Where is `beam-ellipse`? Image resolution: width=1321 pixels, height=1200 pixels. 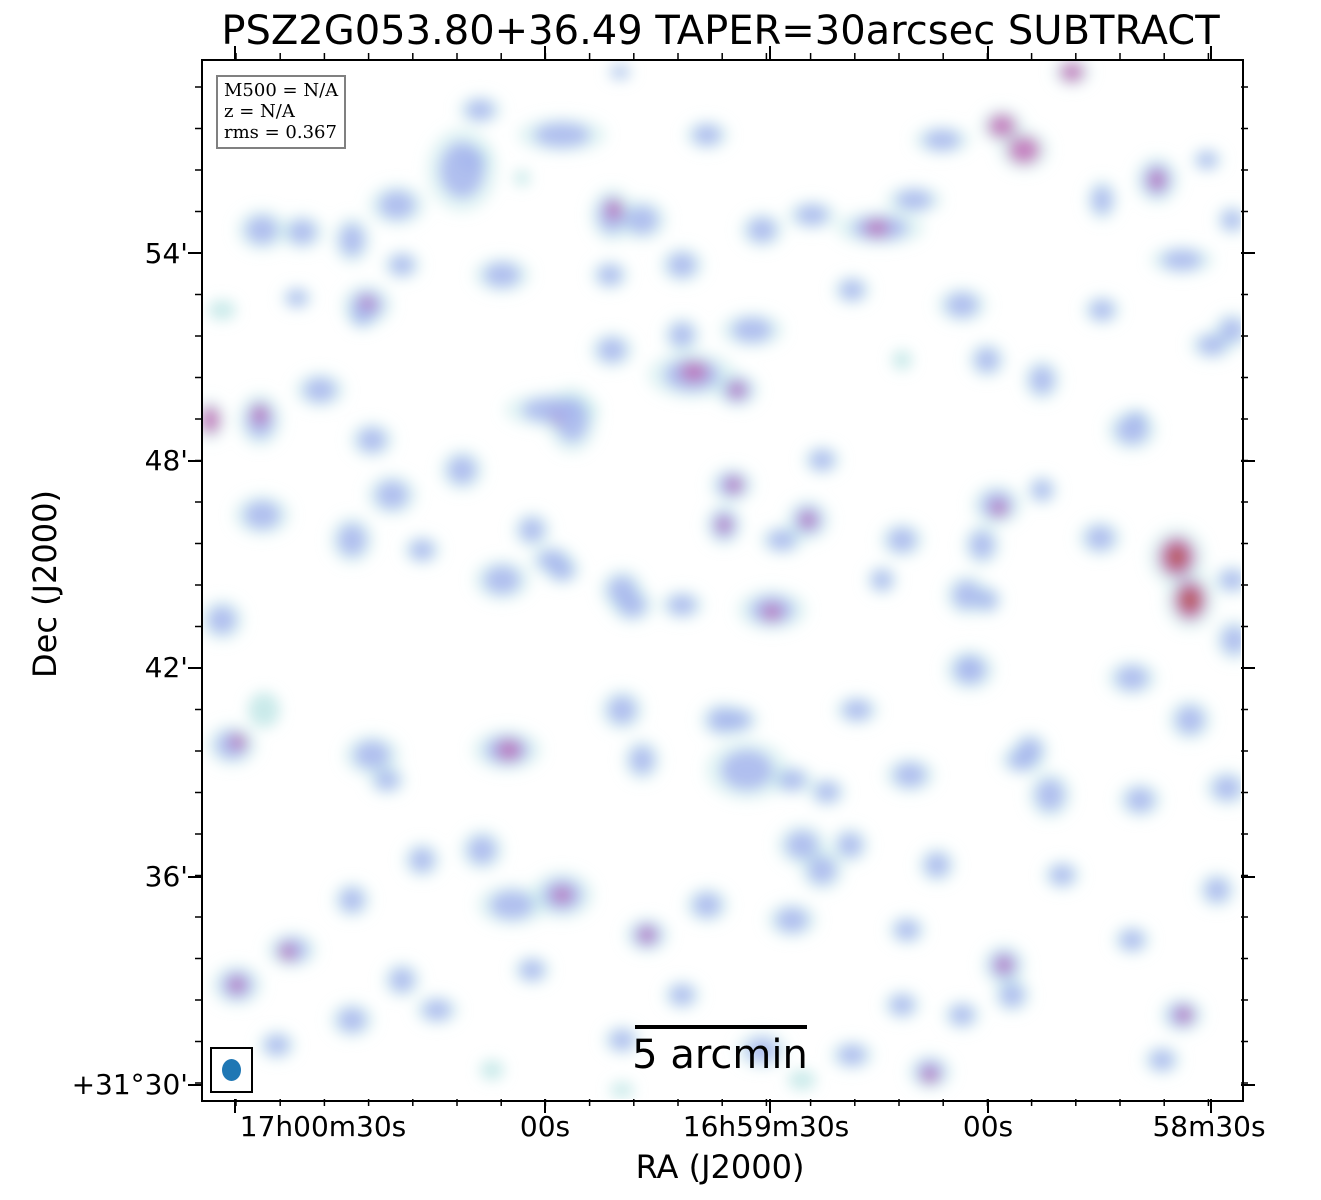
beam-ellipse is located at coordinates (231, 1070).